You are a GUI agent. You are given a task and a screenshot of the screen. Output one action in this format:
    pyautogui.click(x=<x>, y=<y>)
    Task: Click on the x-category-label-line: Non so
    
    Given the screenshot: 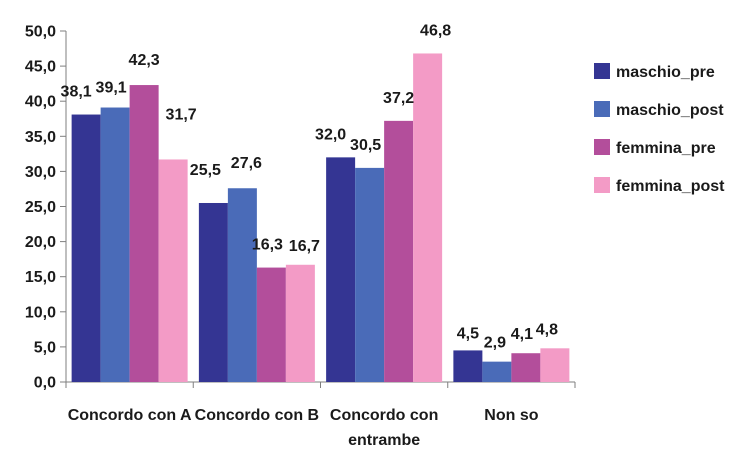 What is the action you would take?
    pyautogui.click(x=511, y=415)
    